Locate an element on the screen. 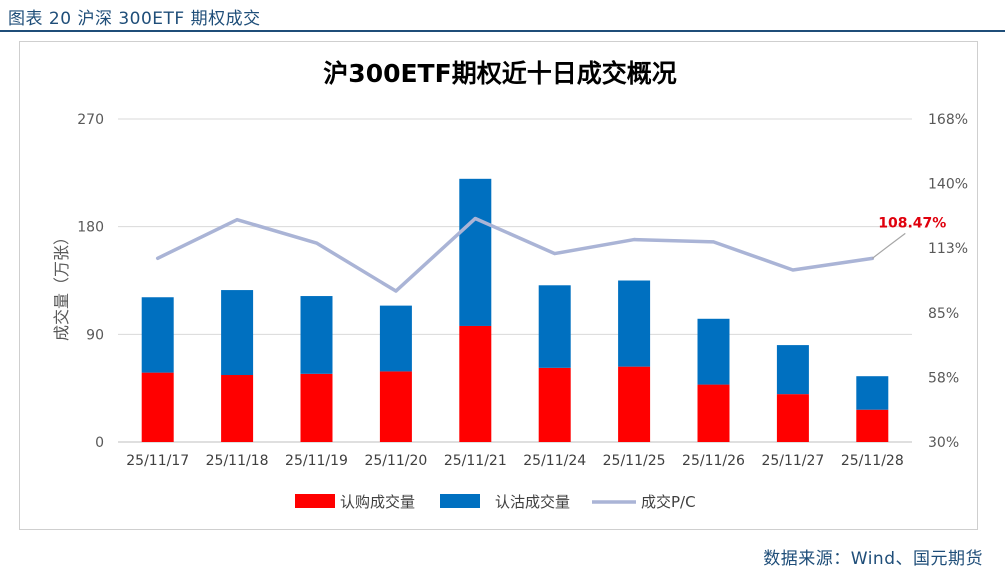 This screenshot has width=1005, height=580. x-tick-label: 25/11/24 is located at coordinates (554, 461).